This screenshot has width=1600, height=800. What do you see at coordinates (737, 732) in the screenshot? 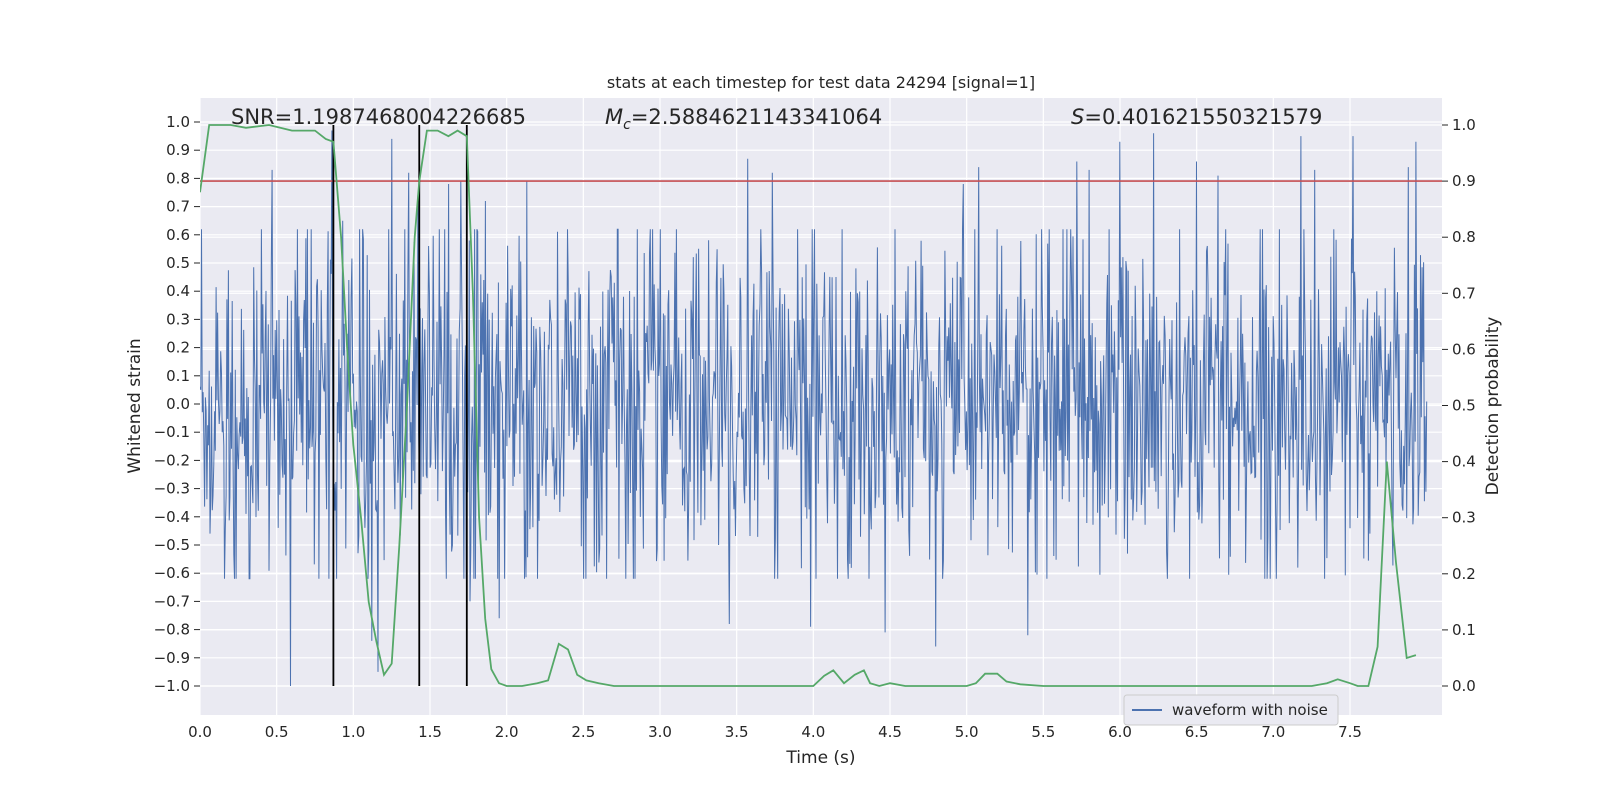
I see `x-tick-label: 3.5` at bounding box center [737, 732].